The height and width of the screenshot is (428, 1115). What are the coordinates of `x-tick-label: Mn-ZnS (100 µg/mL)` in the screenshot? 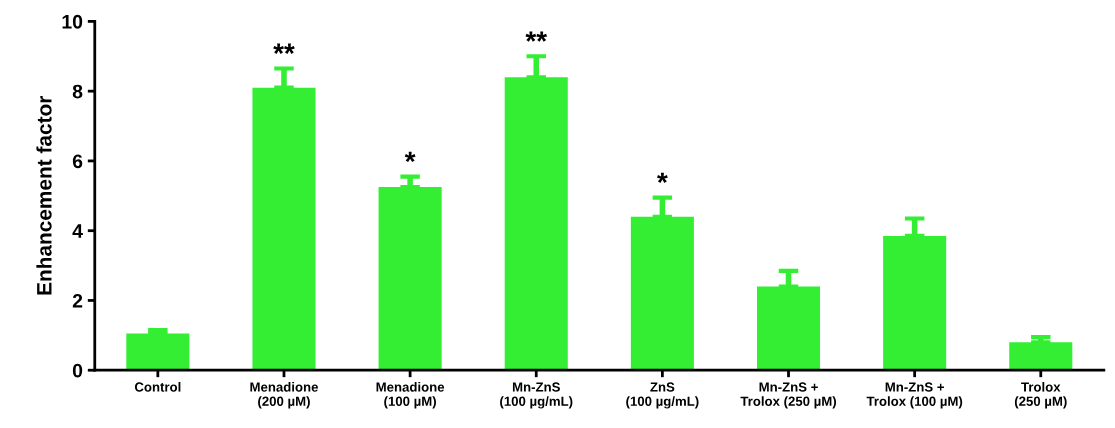 It's located at (536, 395).